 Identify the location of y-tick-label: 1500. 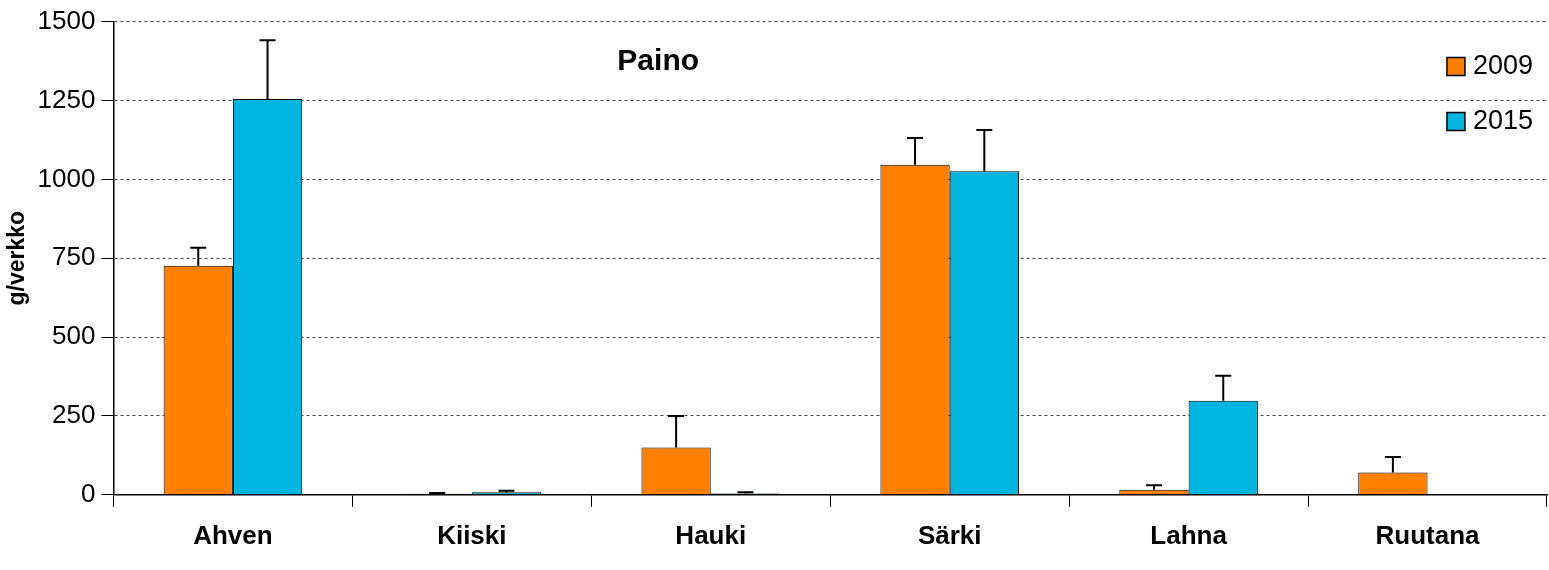
(66, 19).